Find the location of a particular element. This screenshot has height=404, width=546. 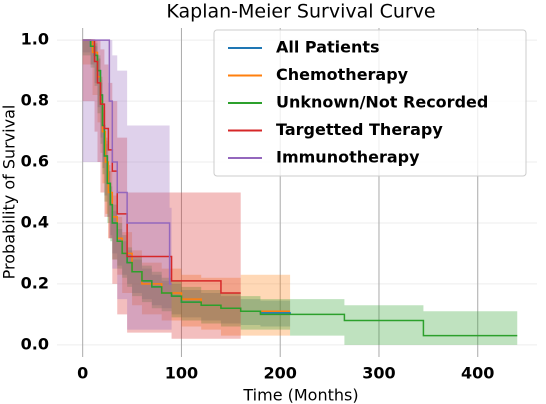

legend-label: Targetted Therapy is located at coordinates (359, 129).